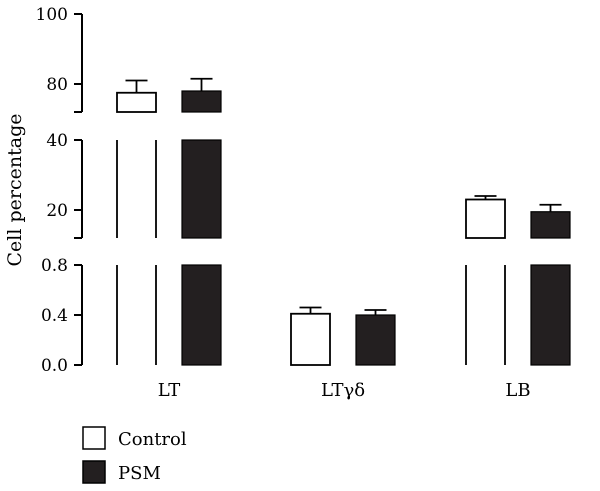  I want to click on x-category-label: LT, so click(169, 390).